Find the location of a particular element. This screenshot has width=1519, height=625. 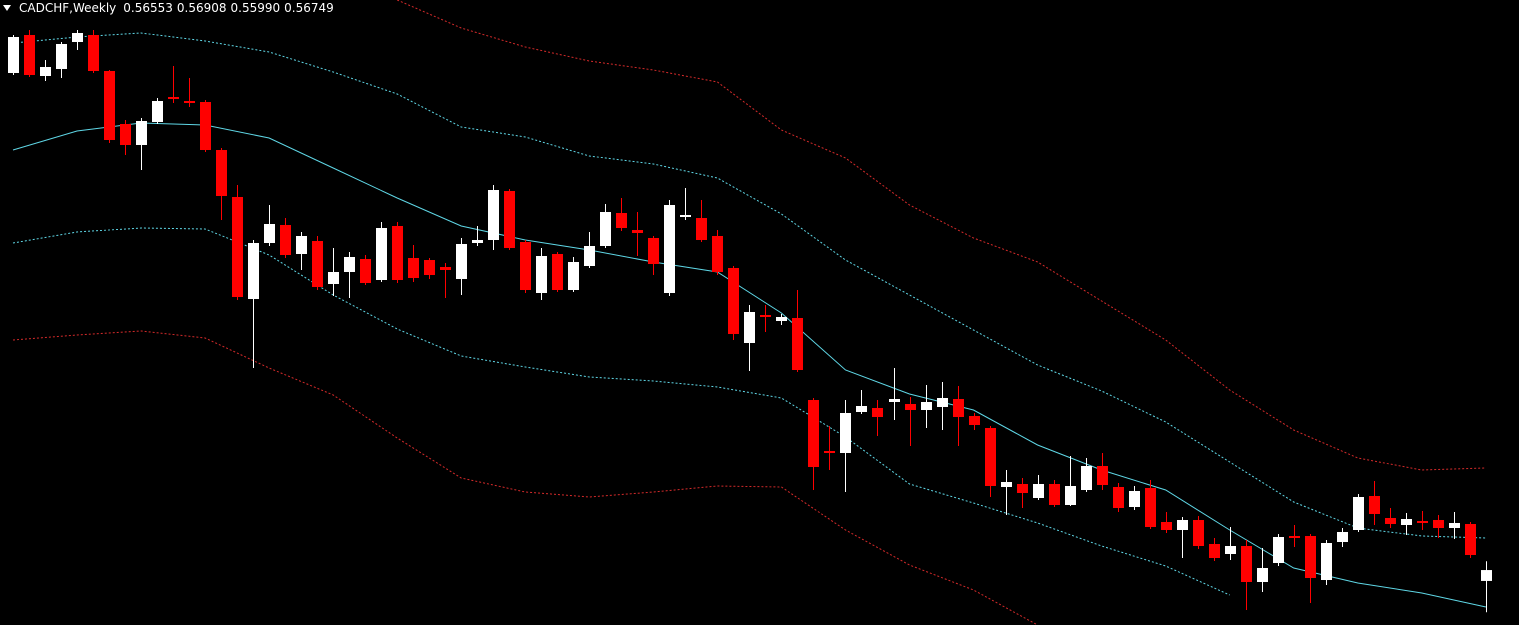

high-label: 0.56908 is located at coordinates (202, 8).